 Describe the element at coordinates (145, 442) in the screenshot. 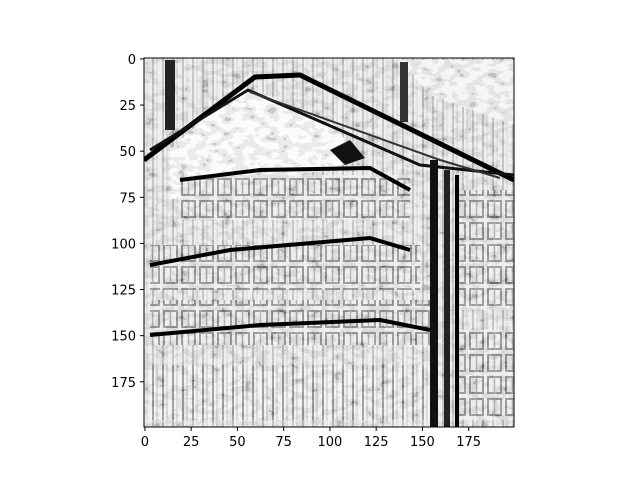

I see `x-tick-label: 0` at that location.